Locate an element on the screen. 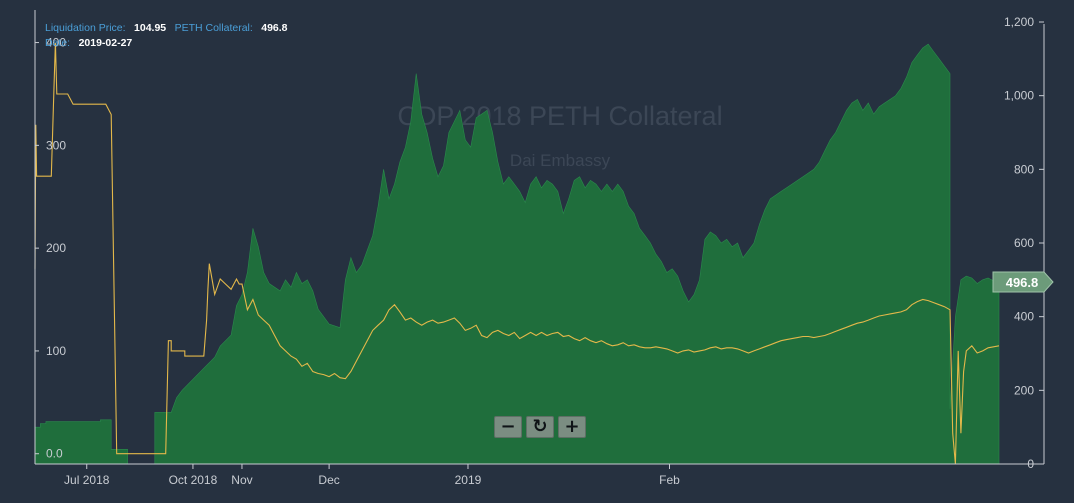 Image resolution: width=1074 pixels, height=503 pixels. chart-subtitle: Dai Embassy is located at coordinates (560, 160).